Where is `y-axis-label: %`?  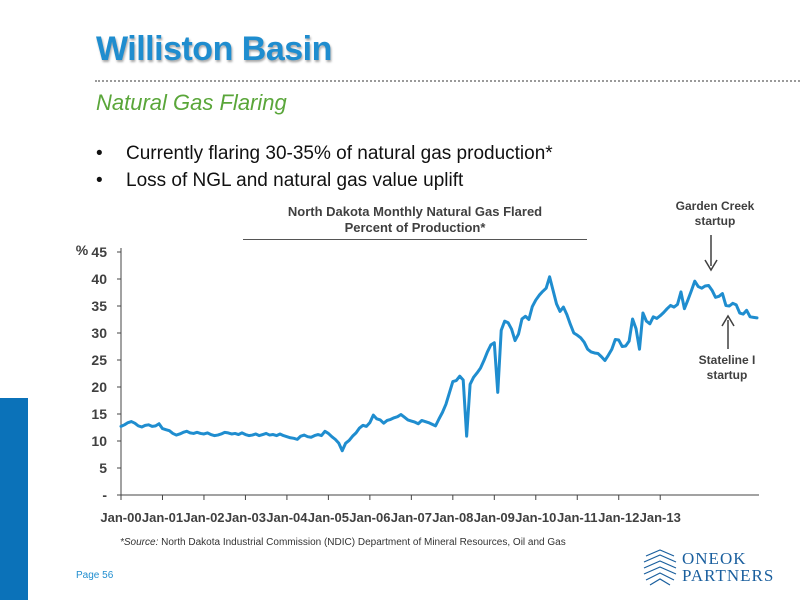 y-axis-label: % is located at coordinates (82, 250).